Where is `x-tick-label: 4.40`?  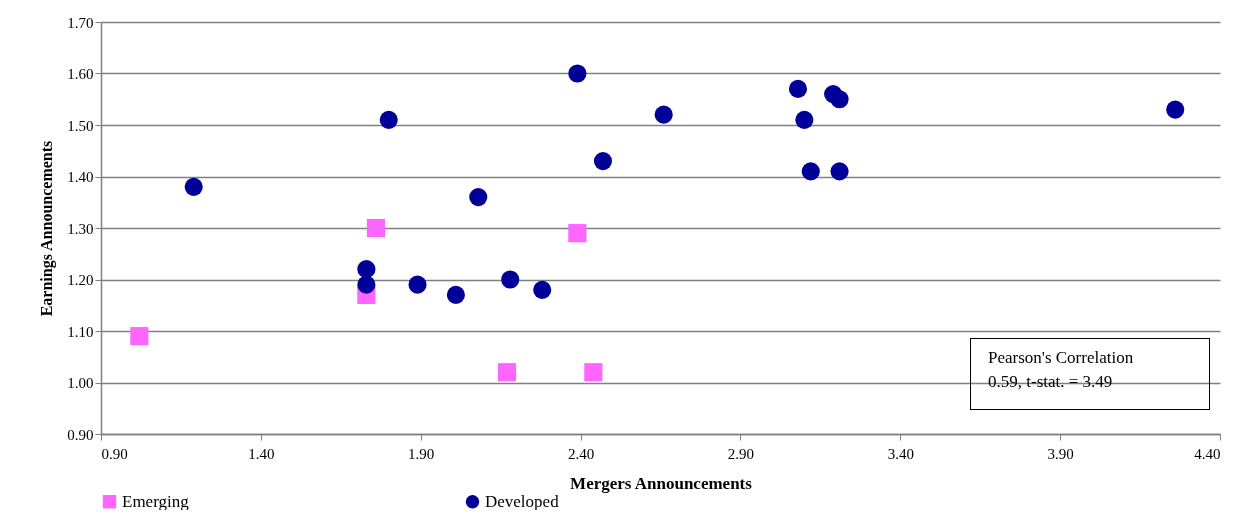
x-tick-label: 4.40 is located at coordinates (1207, 453).